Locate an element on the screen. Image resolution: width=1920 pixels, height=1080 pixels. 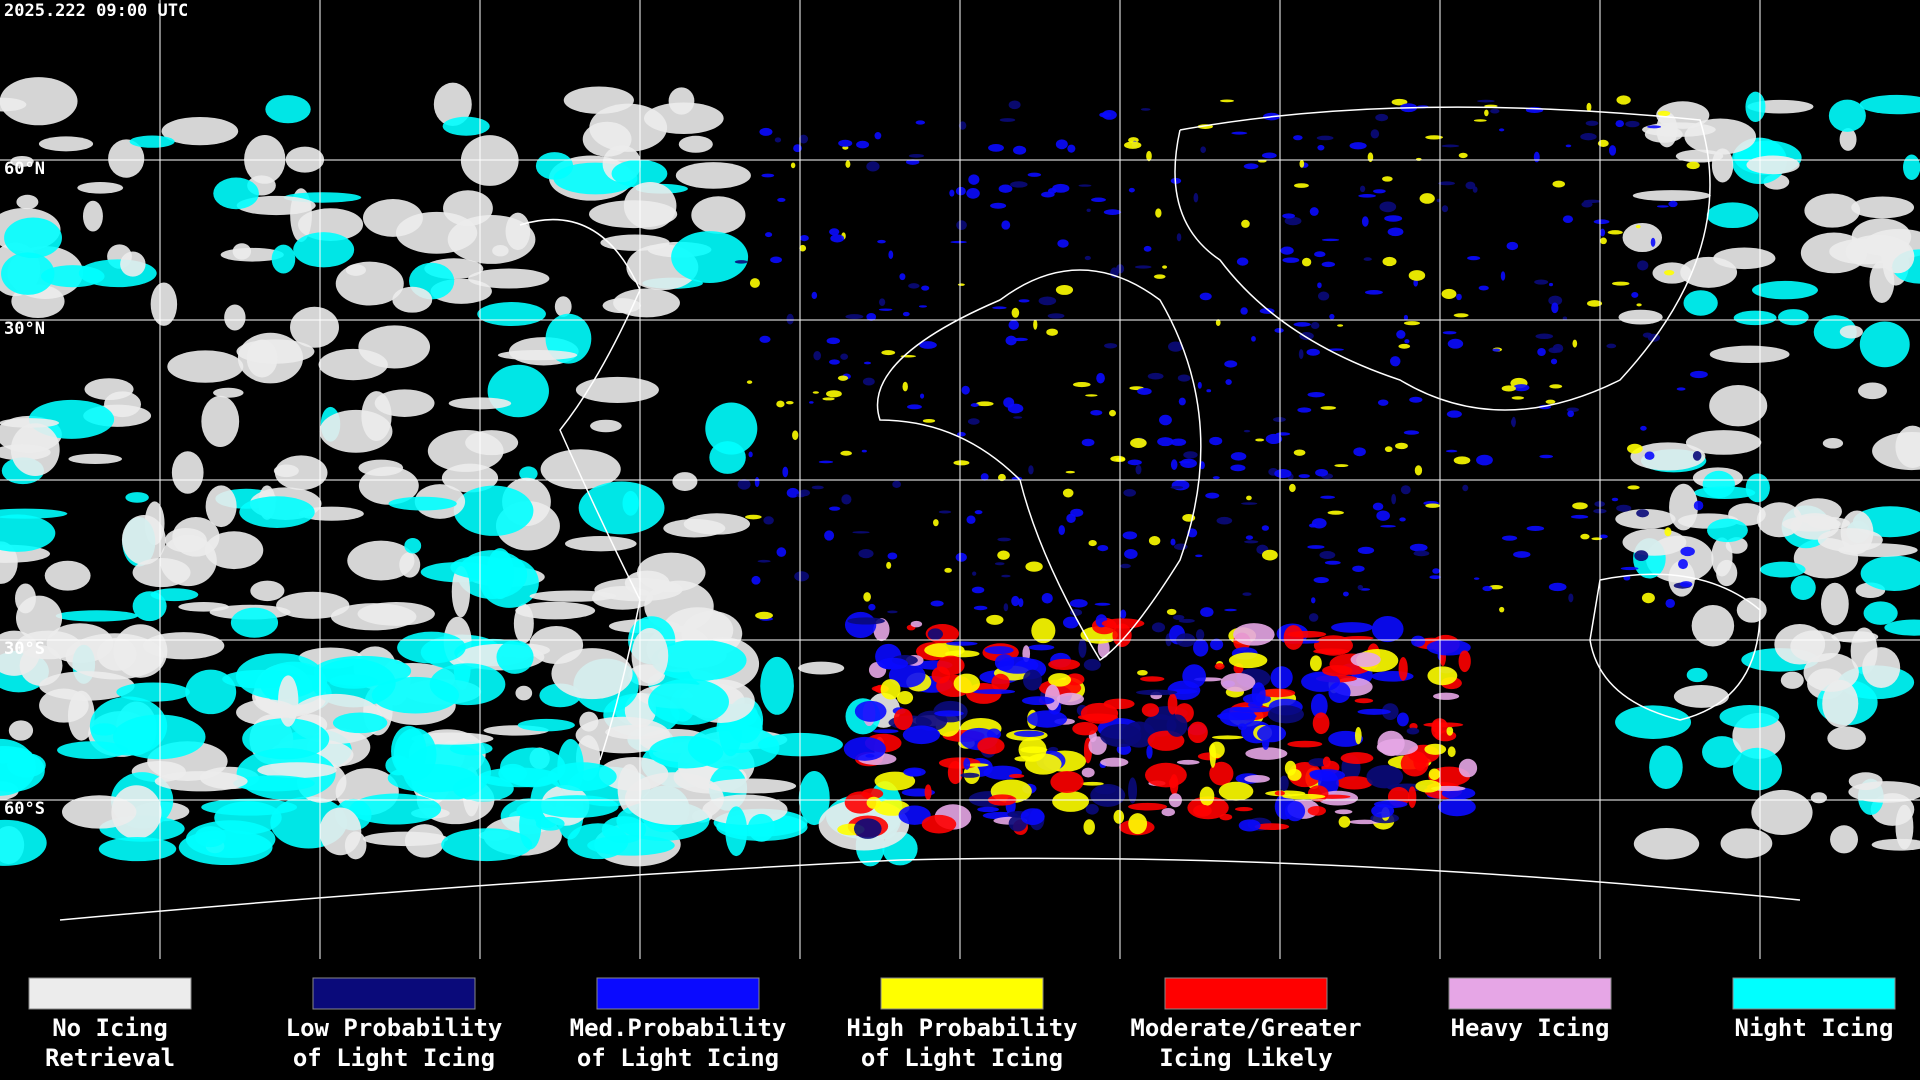
legend-label: of Light Icing is located at coordinates (394, 1058).